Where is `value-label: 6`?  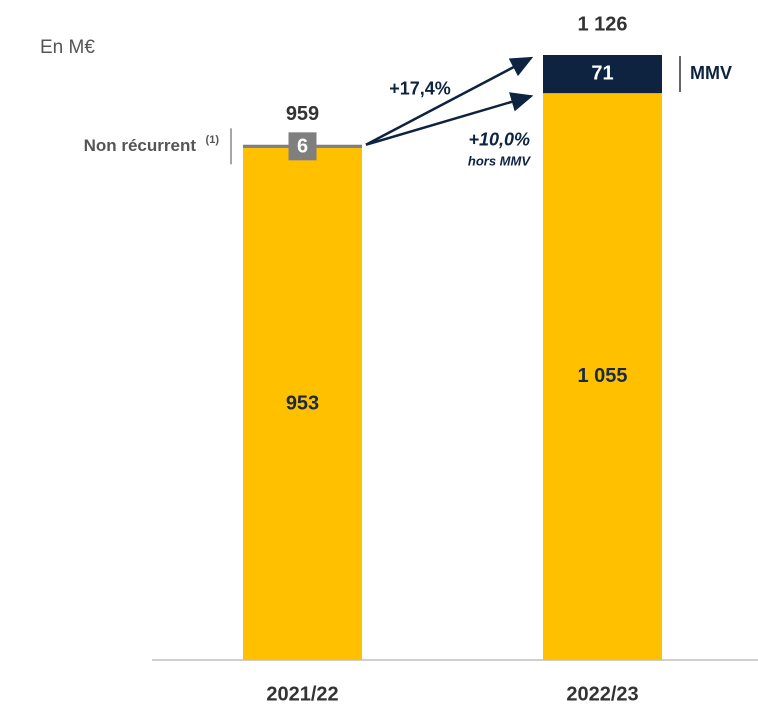
value-label: 6 is located at coordinates (302, 147).